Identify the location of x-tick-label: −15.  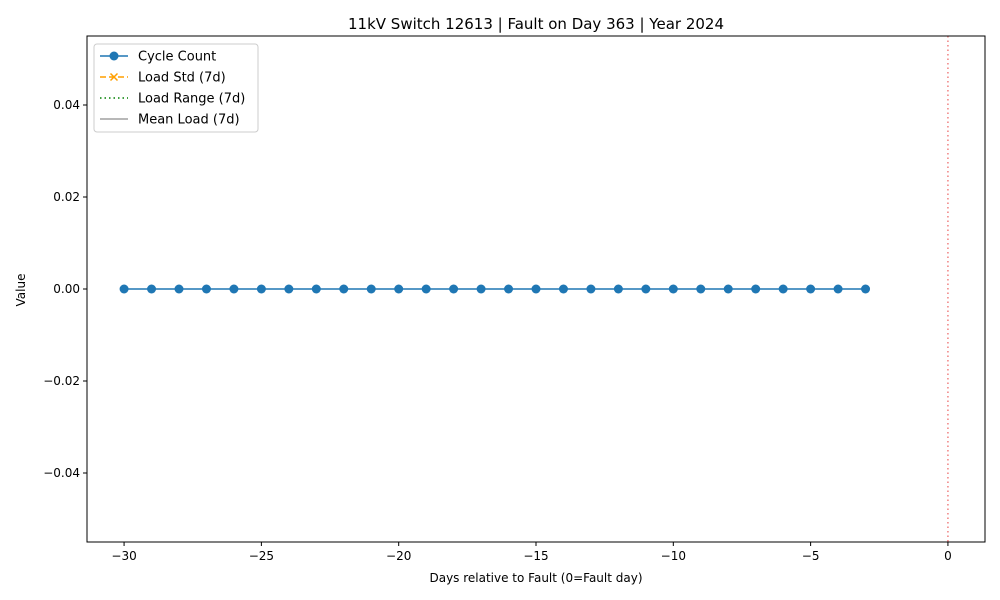
(535, 556).